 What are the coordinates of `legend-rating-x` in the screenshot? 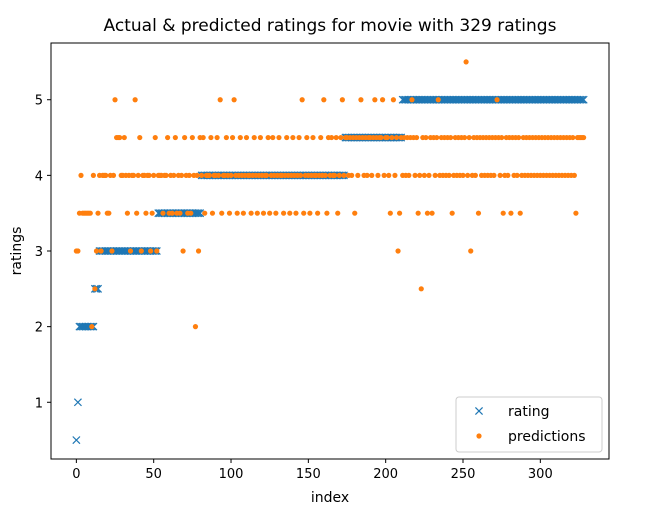 It's located at (479, 411).